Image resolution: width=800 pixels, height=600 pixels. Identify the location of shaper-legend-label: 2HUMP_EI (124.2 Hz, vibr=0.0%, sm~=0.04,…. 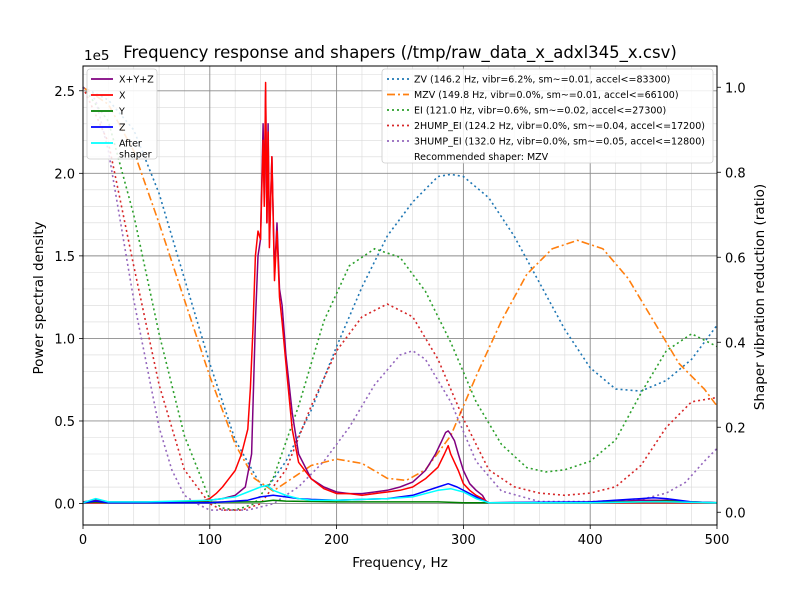
(559, 126).